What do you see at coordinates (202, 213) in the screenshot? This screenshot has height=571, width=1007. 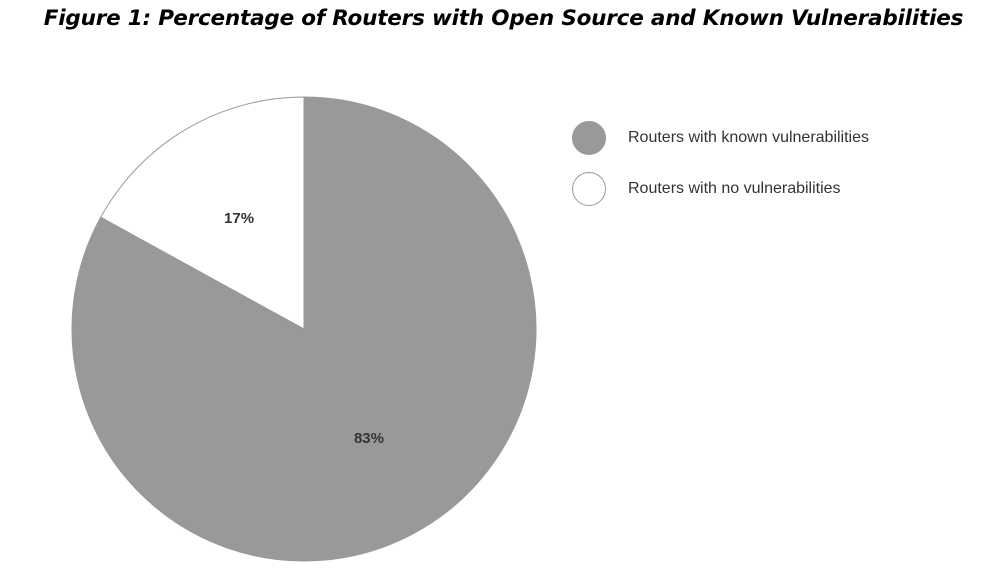 I see `pie-slice-no-vulnerabilities` at bounding box center [202, 213].